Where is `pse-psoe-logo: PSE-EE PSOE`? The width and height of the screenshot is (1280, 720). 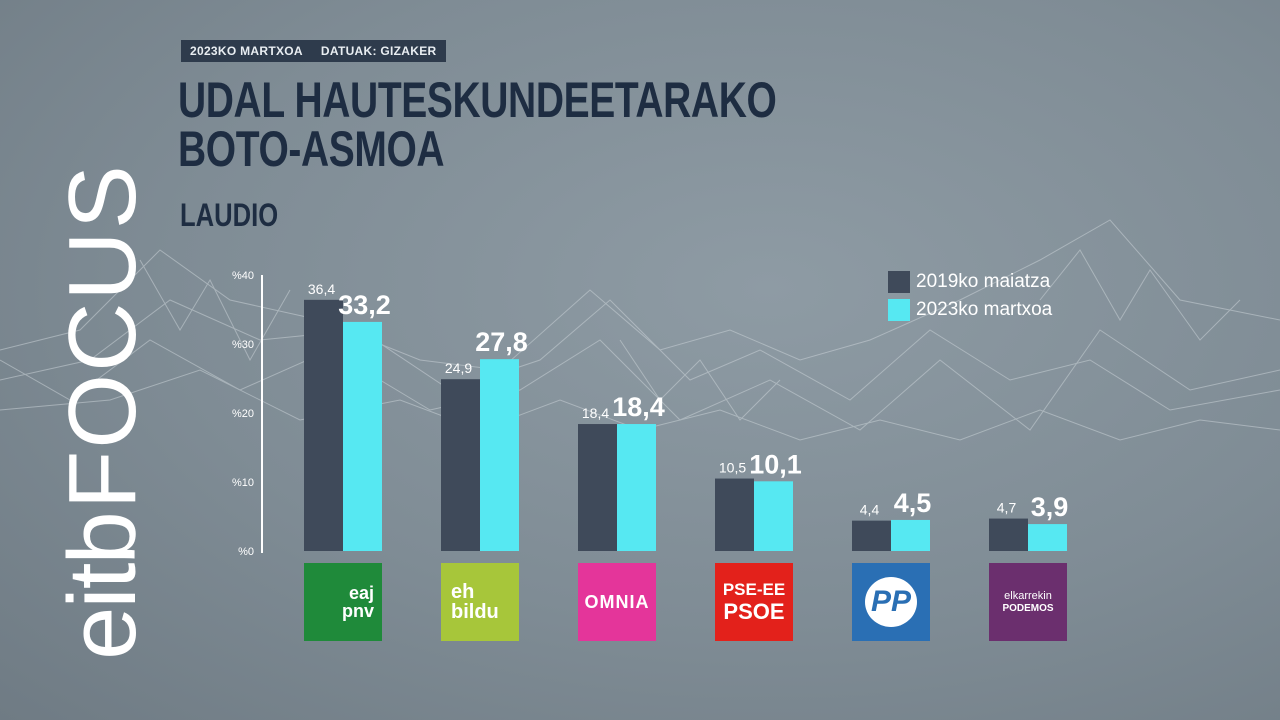 pse-psoe-logo: PSE-EE PSOE is located at coordinates (754, 602).